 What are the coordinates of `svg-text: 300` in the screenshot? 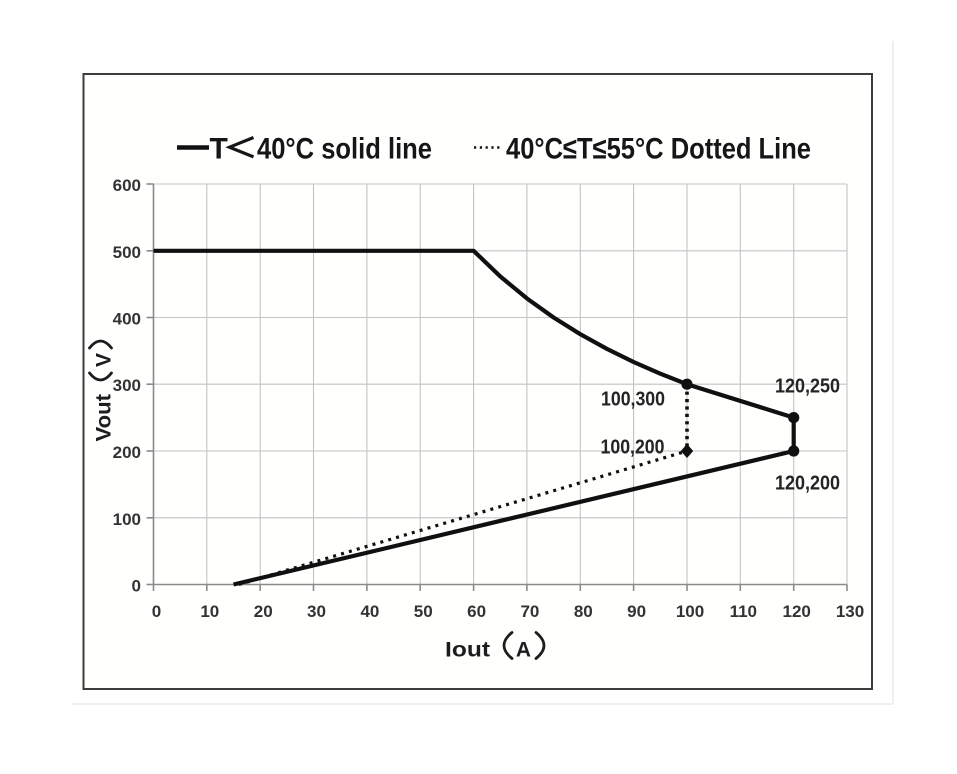 It's located at (127, 385).